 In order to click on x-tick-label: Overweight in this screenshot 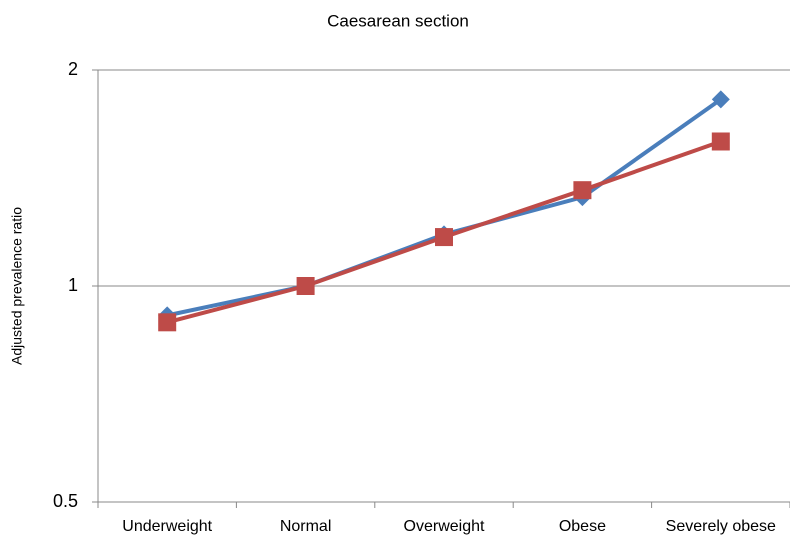, I will do `click(444, 526)`.